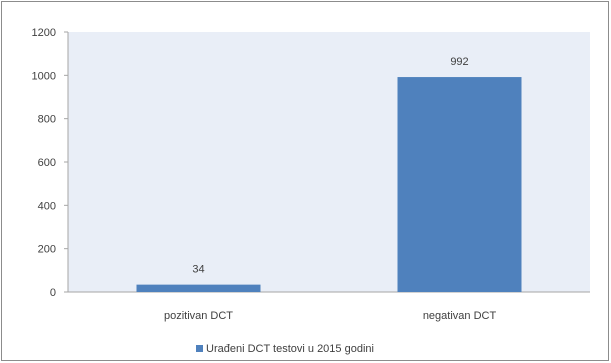 This screenshot has width=611, height=363. What do you see at coordinates (47, 250) in the screenshot?
I see `y-tick-label: 200` at bounding box center [47, 250].